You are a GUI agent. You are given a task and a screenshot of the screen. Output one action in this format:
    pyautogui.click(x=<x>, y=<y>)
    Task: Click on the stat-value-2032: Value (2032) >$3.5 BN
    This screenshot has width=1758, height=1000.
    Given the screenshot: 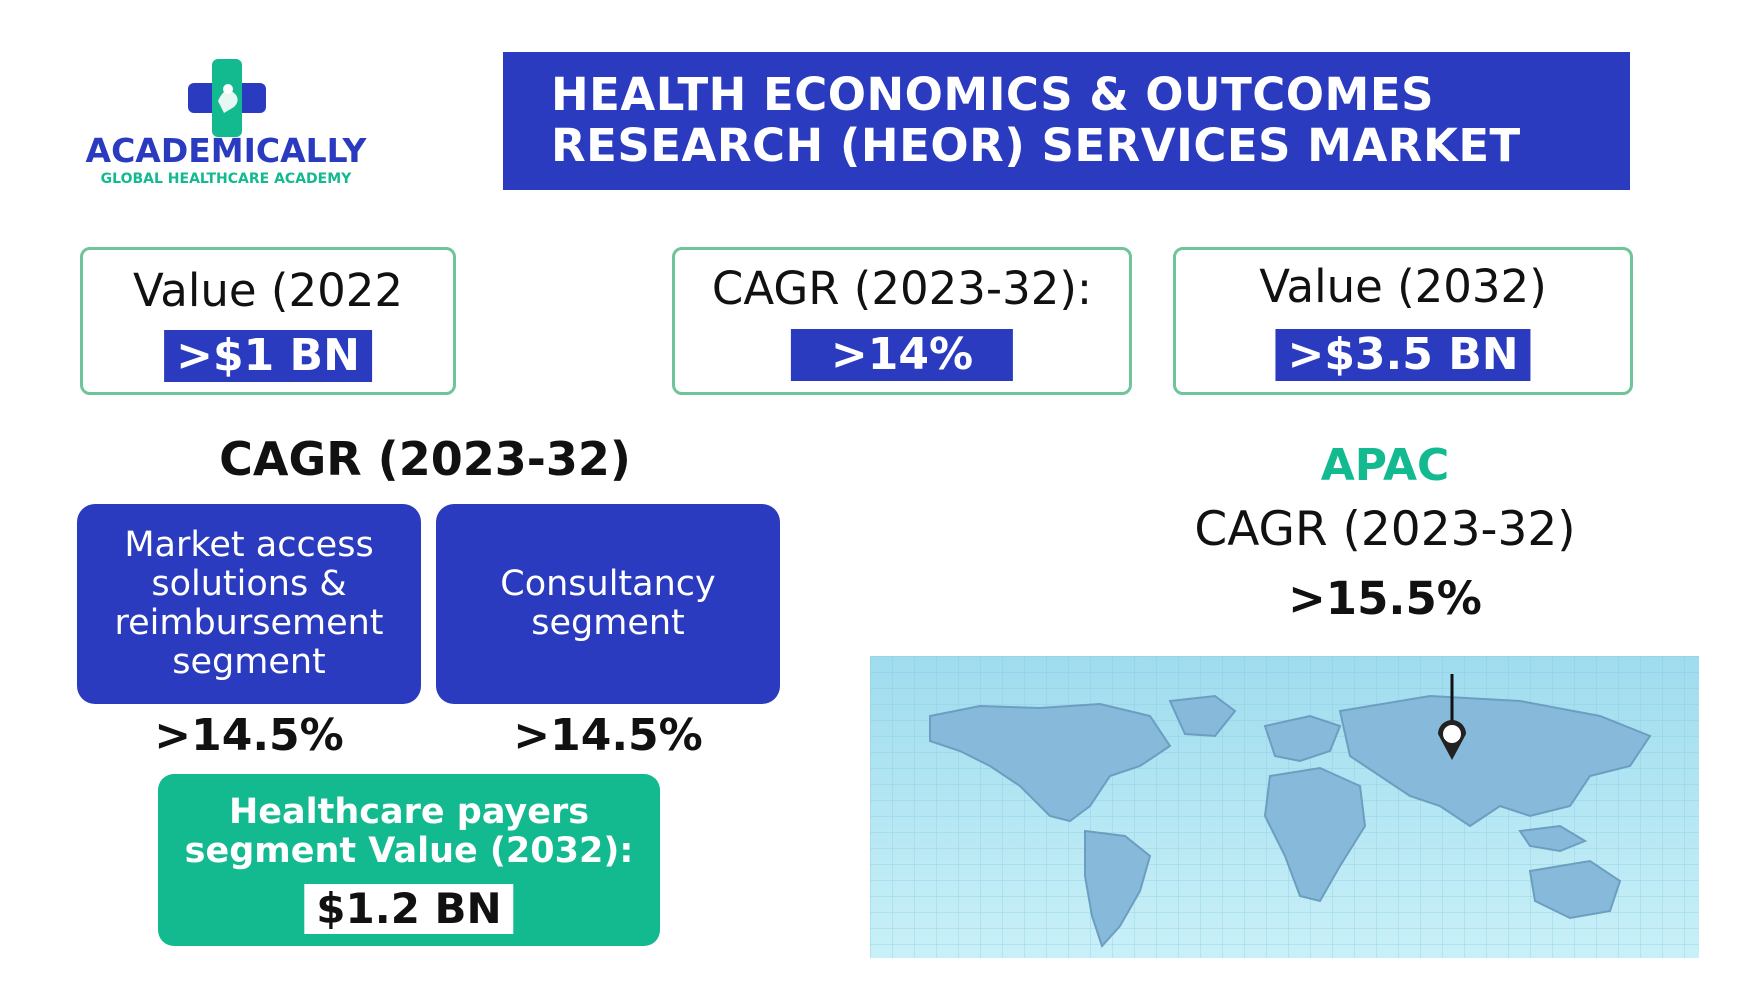 What is the action you would take?
    pyautogui.click(x=1403, y=321)
    